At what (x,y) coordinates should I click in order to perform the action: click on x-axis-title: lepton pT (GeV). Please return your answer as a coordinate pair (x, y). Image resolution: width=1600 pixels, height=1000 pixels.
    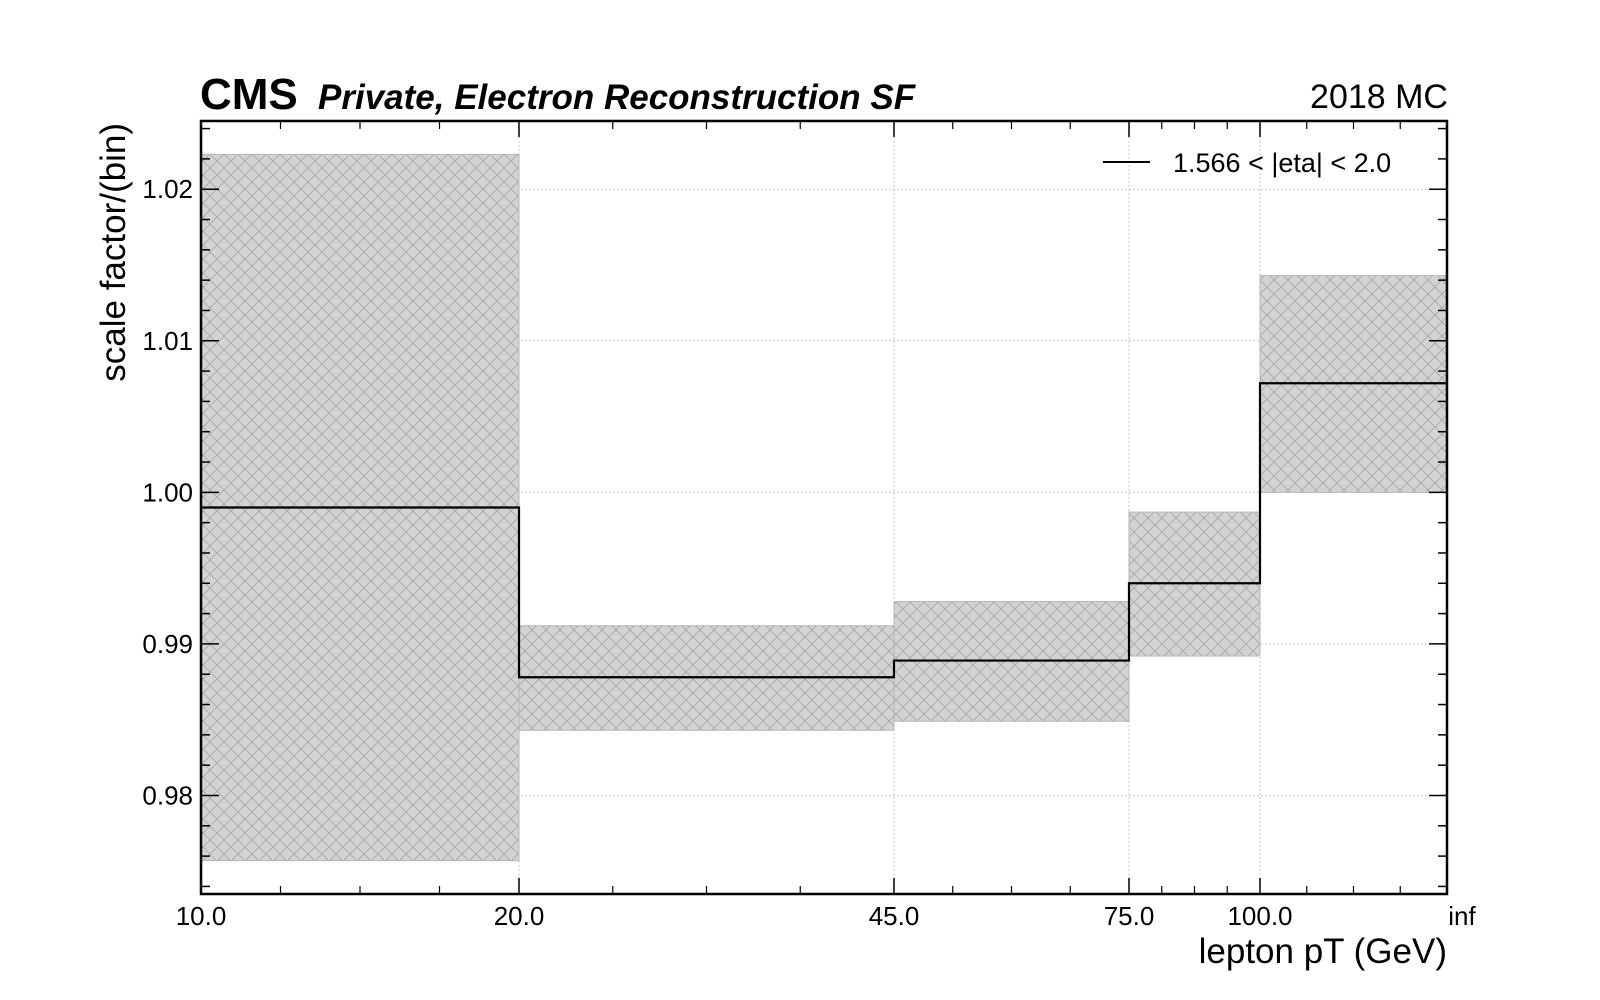
    Looking at the image, I should click on (1323, 951).